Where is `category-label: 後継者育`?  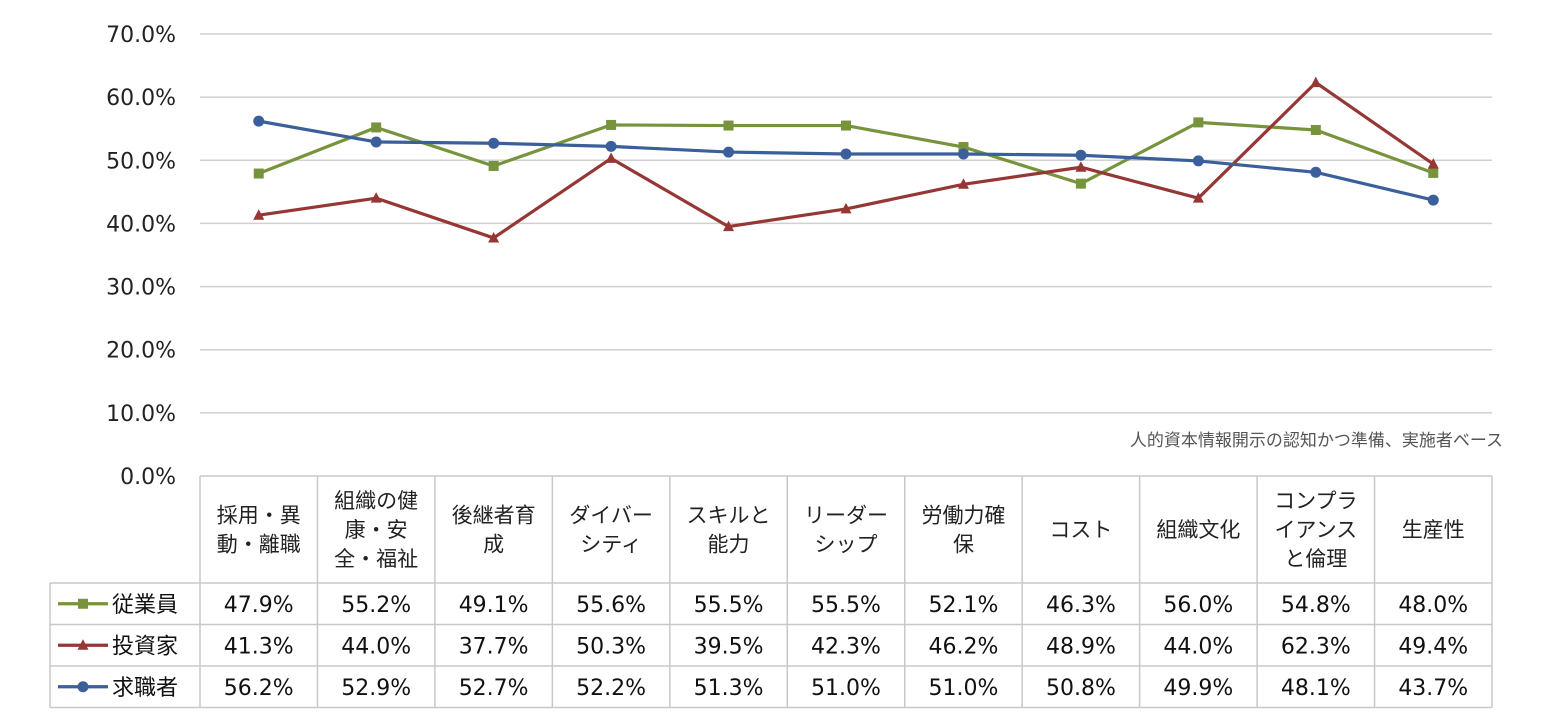 category-label: 後継者育 is located at coordinates (494, 516).